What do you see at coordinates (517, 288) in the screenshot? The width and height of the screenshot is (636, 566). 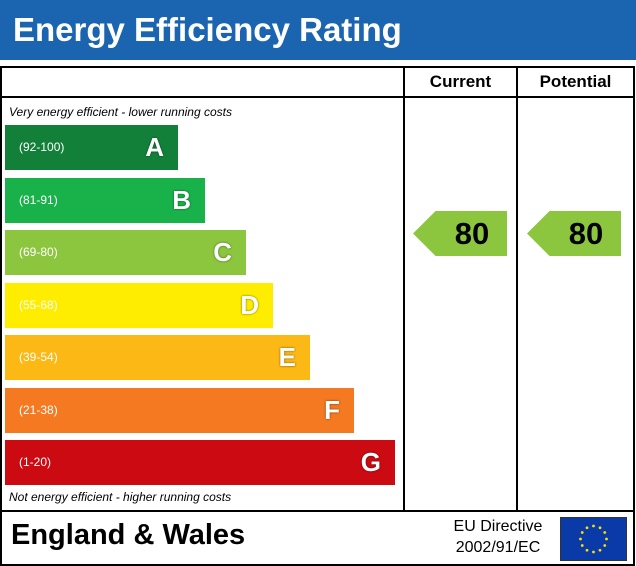 I see `potential-column-line` at bounding box center [517, 288].